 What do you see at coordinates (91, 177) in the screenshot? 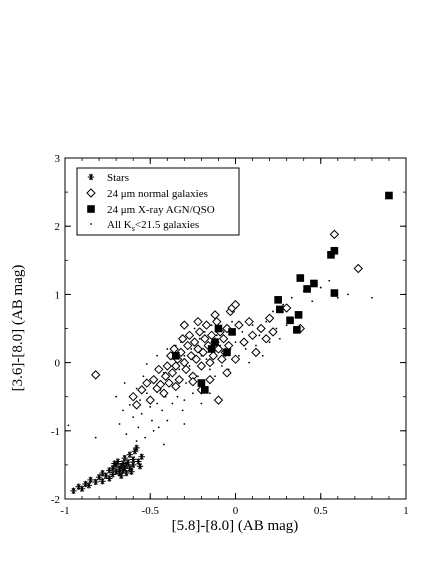
I see `legend-marker-asterisk` at bounding box center [91, 177].